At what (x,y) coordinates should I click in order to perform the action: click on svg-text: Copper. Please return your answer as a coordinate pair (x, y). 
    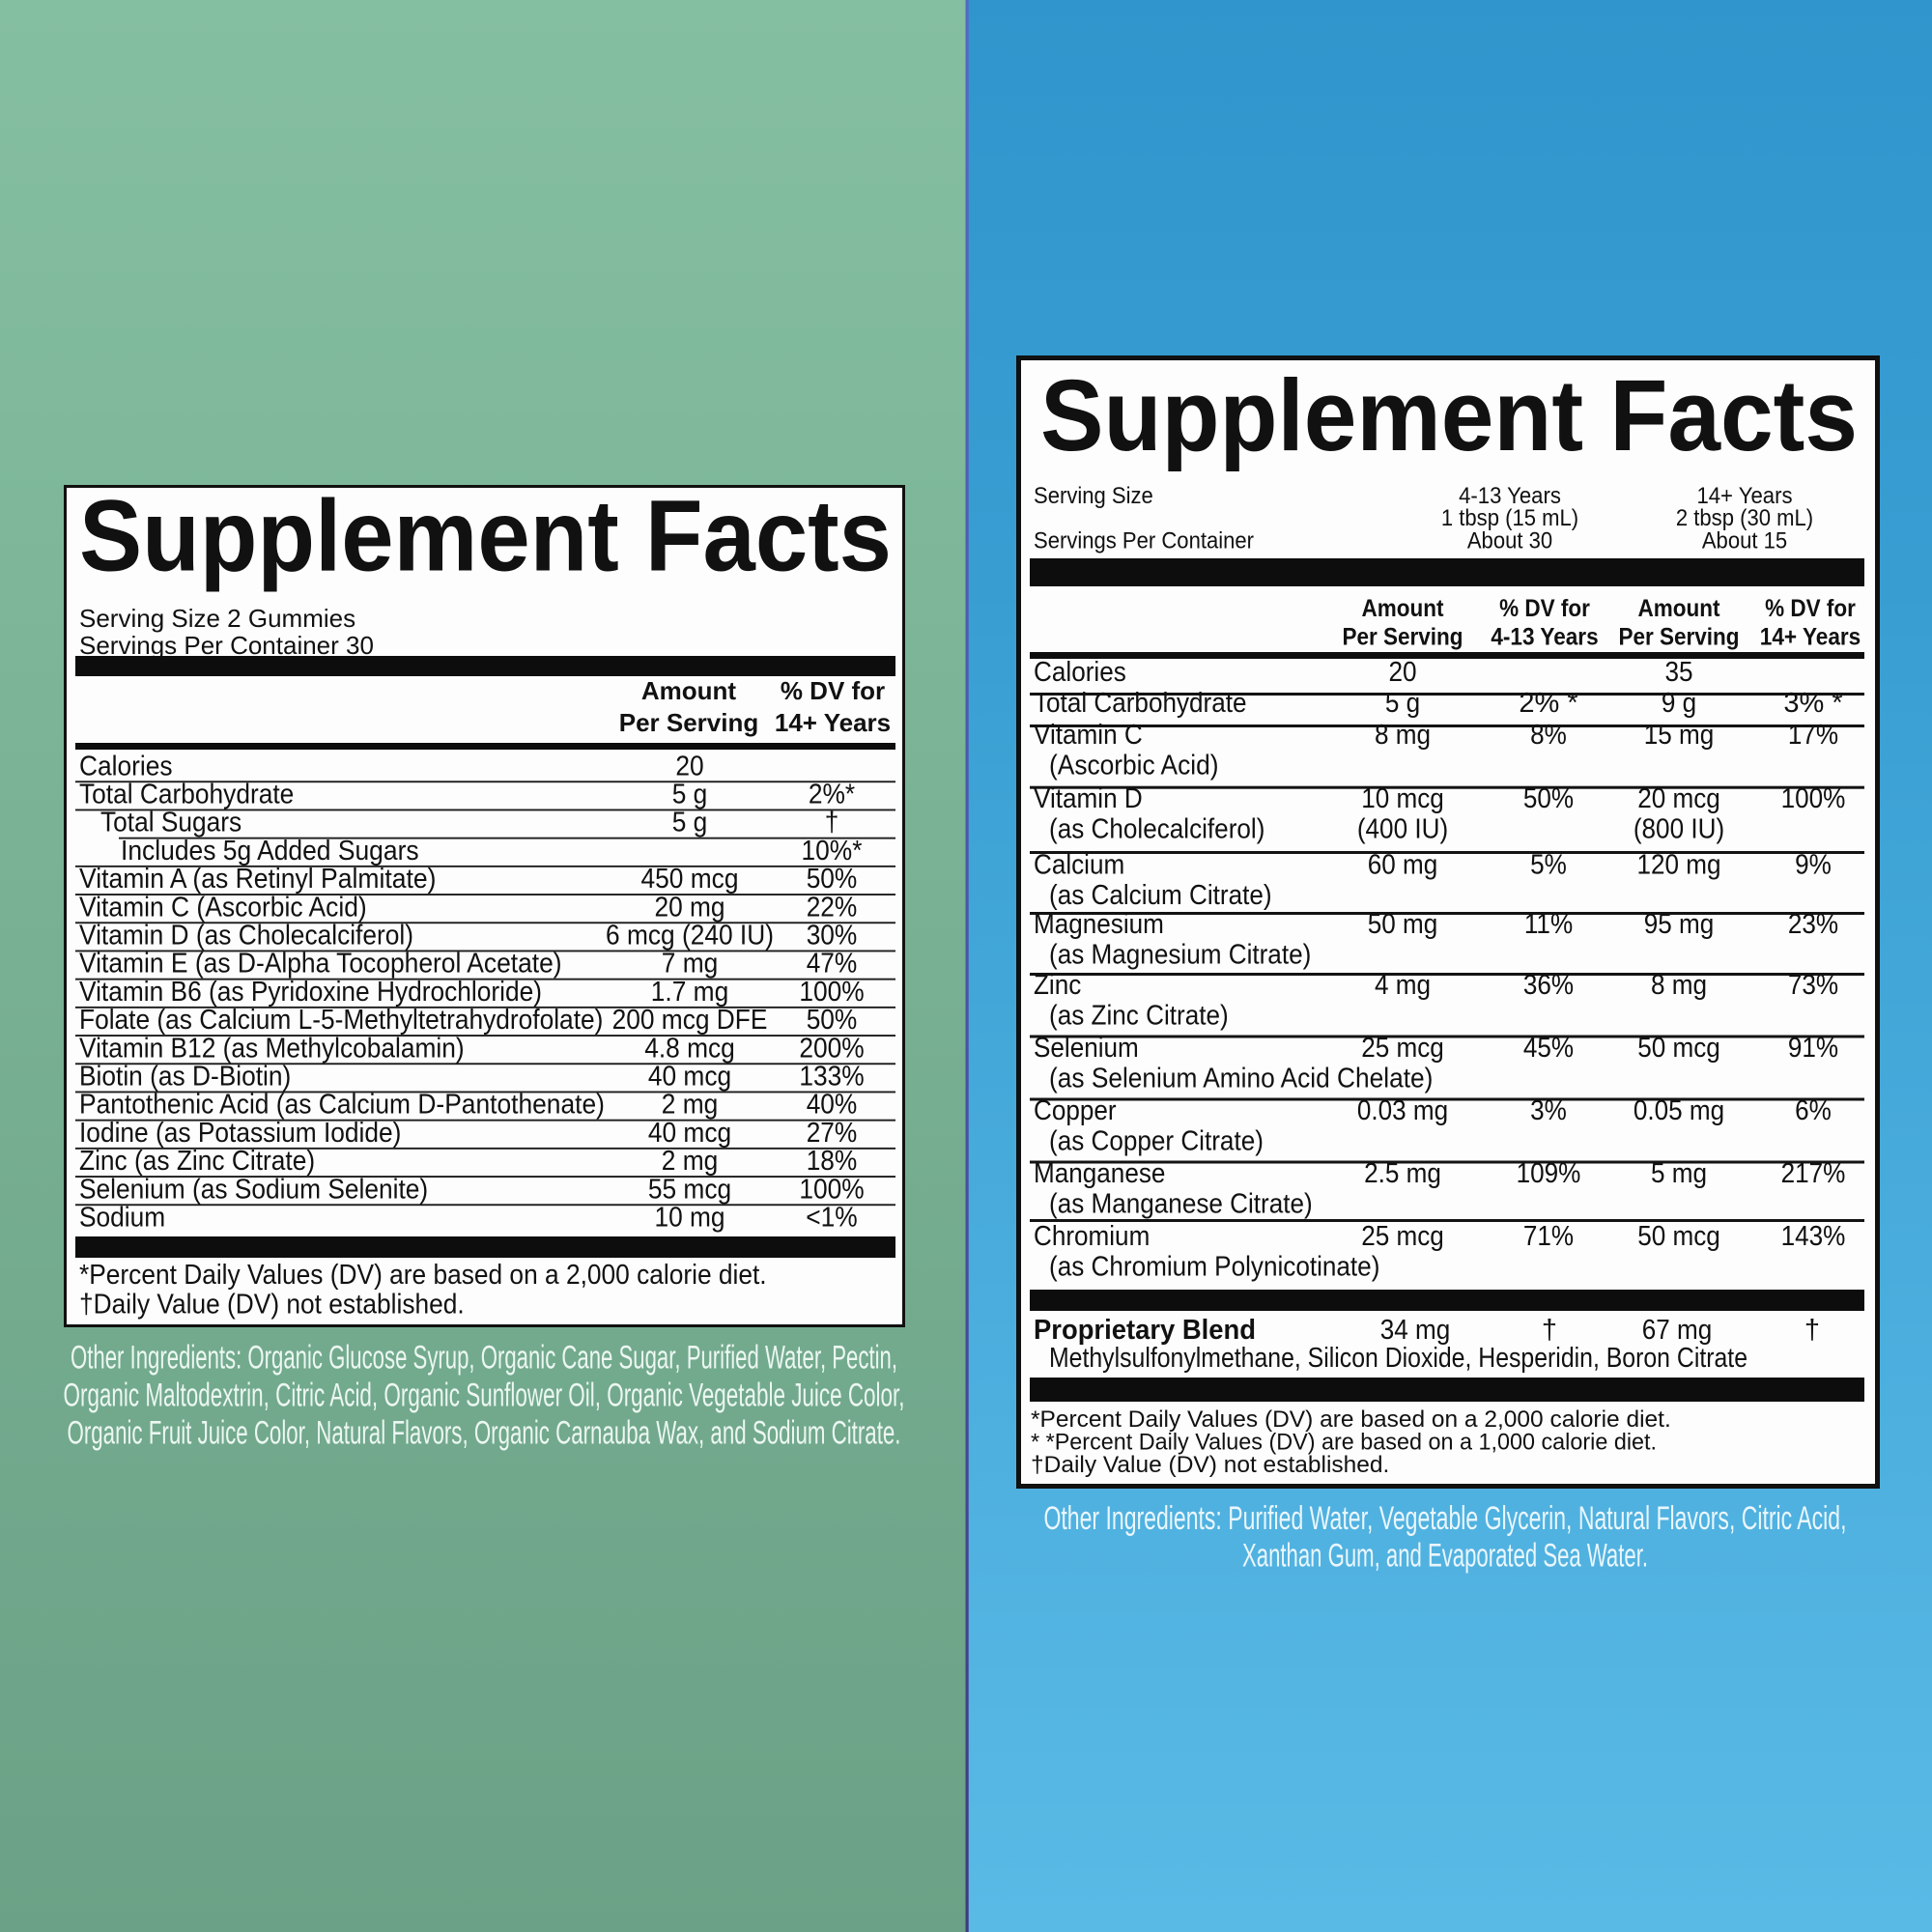
    Looking at the image, I should click on (1075, 1110).